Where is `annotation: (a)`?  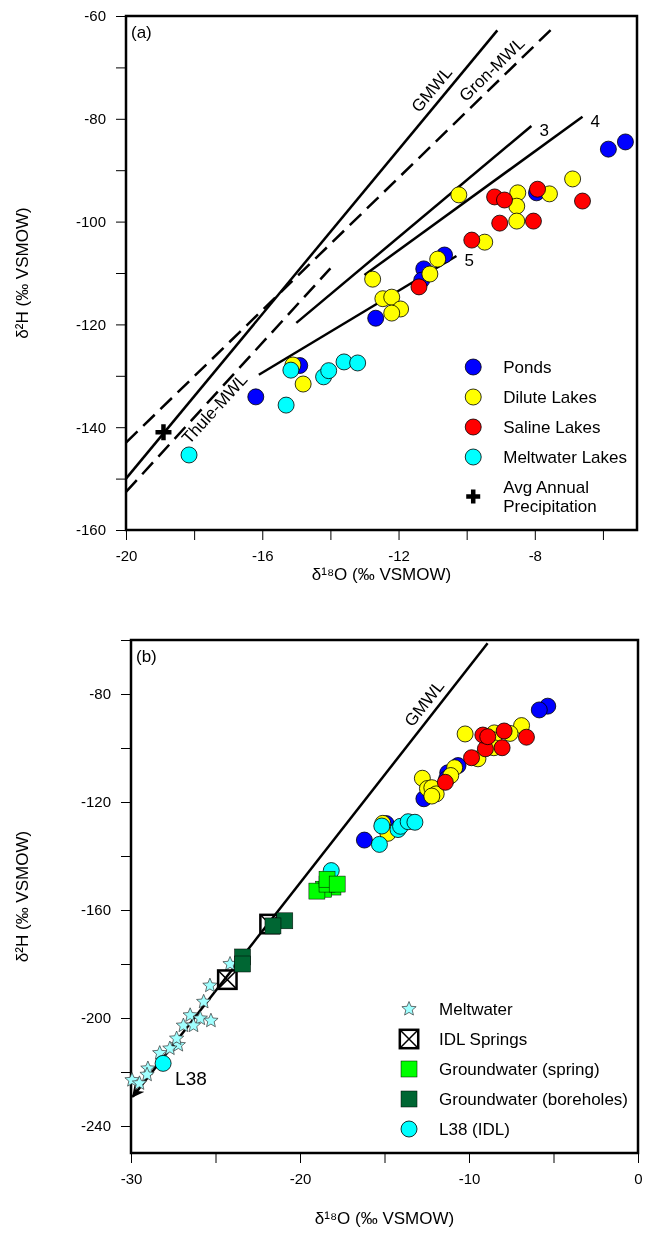 annotation: (a) is located at coordinates (141, 32).